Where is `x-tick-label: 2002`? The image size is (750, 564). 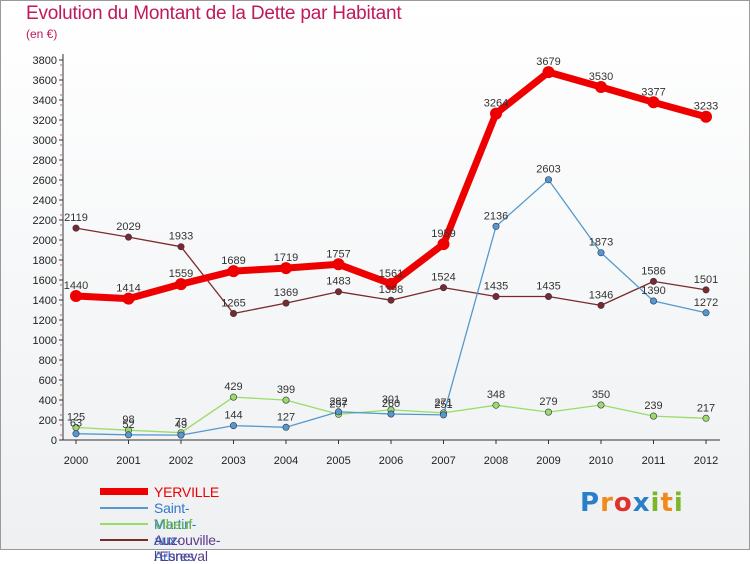
x-tick-label: 2002 is located at coordinates (181, 461).